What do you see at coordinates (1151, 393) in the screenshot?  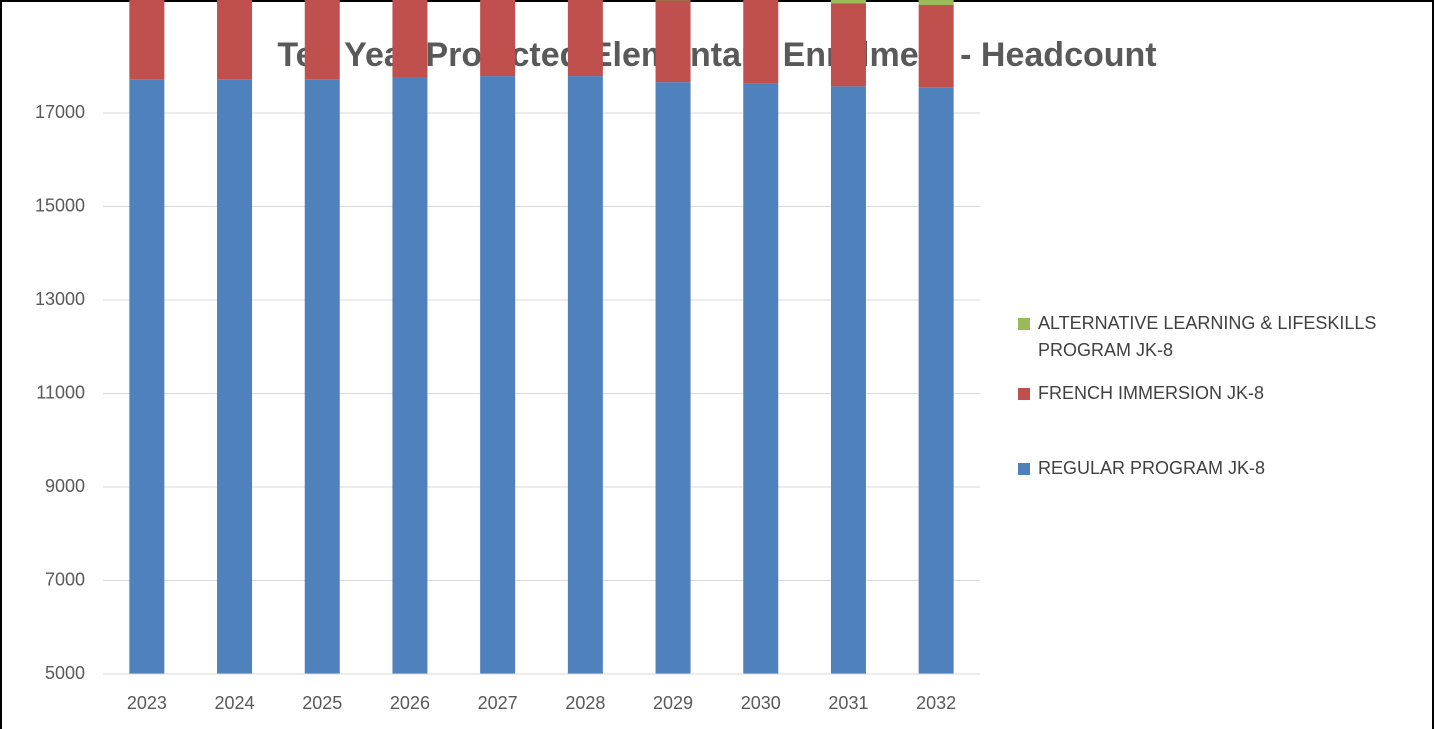 I see `legend-label: FRENCH IMMERSION JK-8` at bounding box center [1151, 393].